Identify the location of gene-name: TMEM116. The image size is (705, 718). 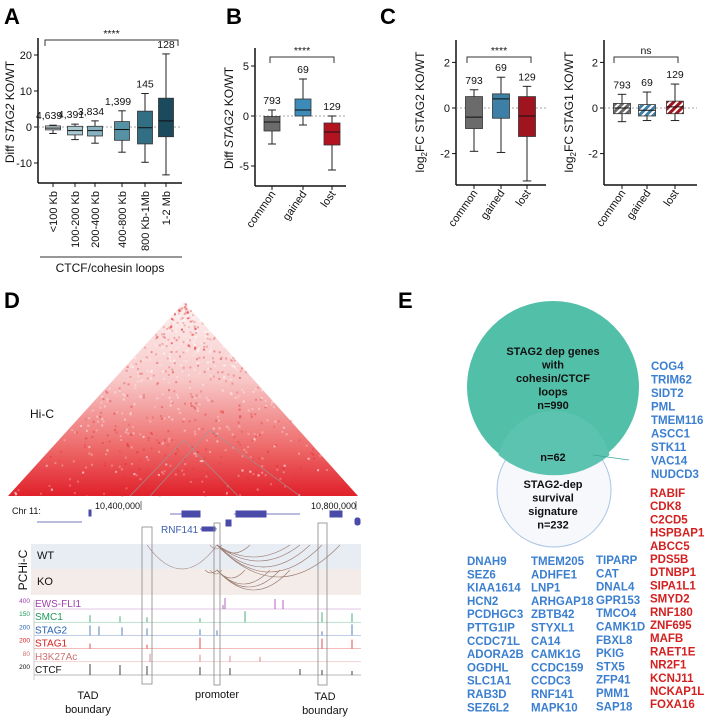
(677, 421).